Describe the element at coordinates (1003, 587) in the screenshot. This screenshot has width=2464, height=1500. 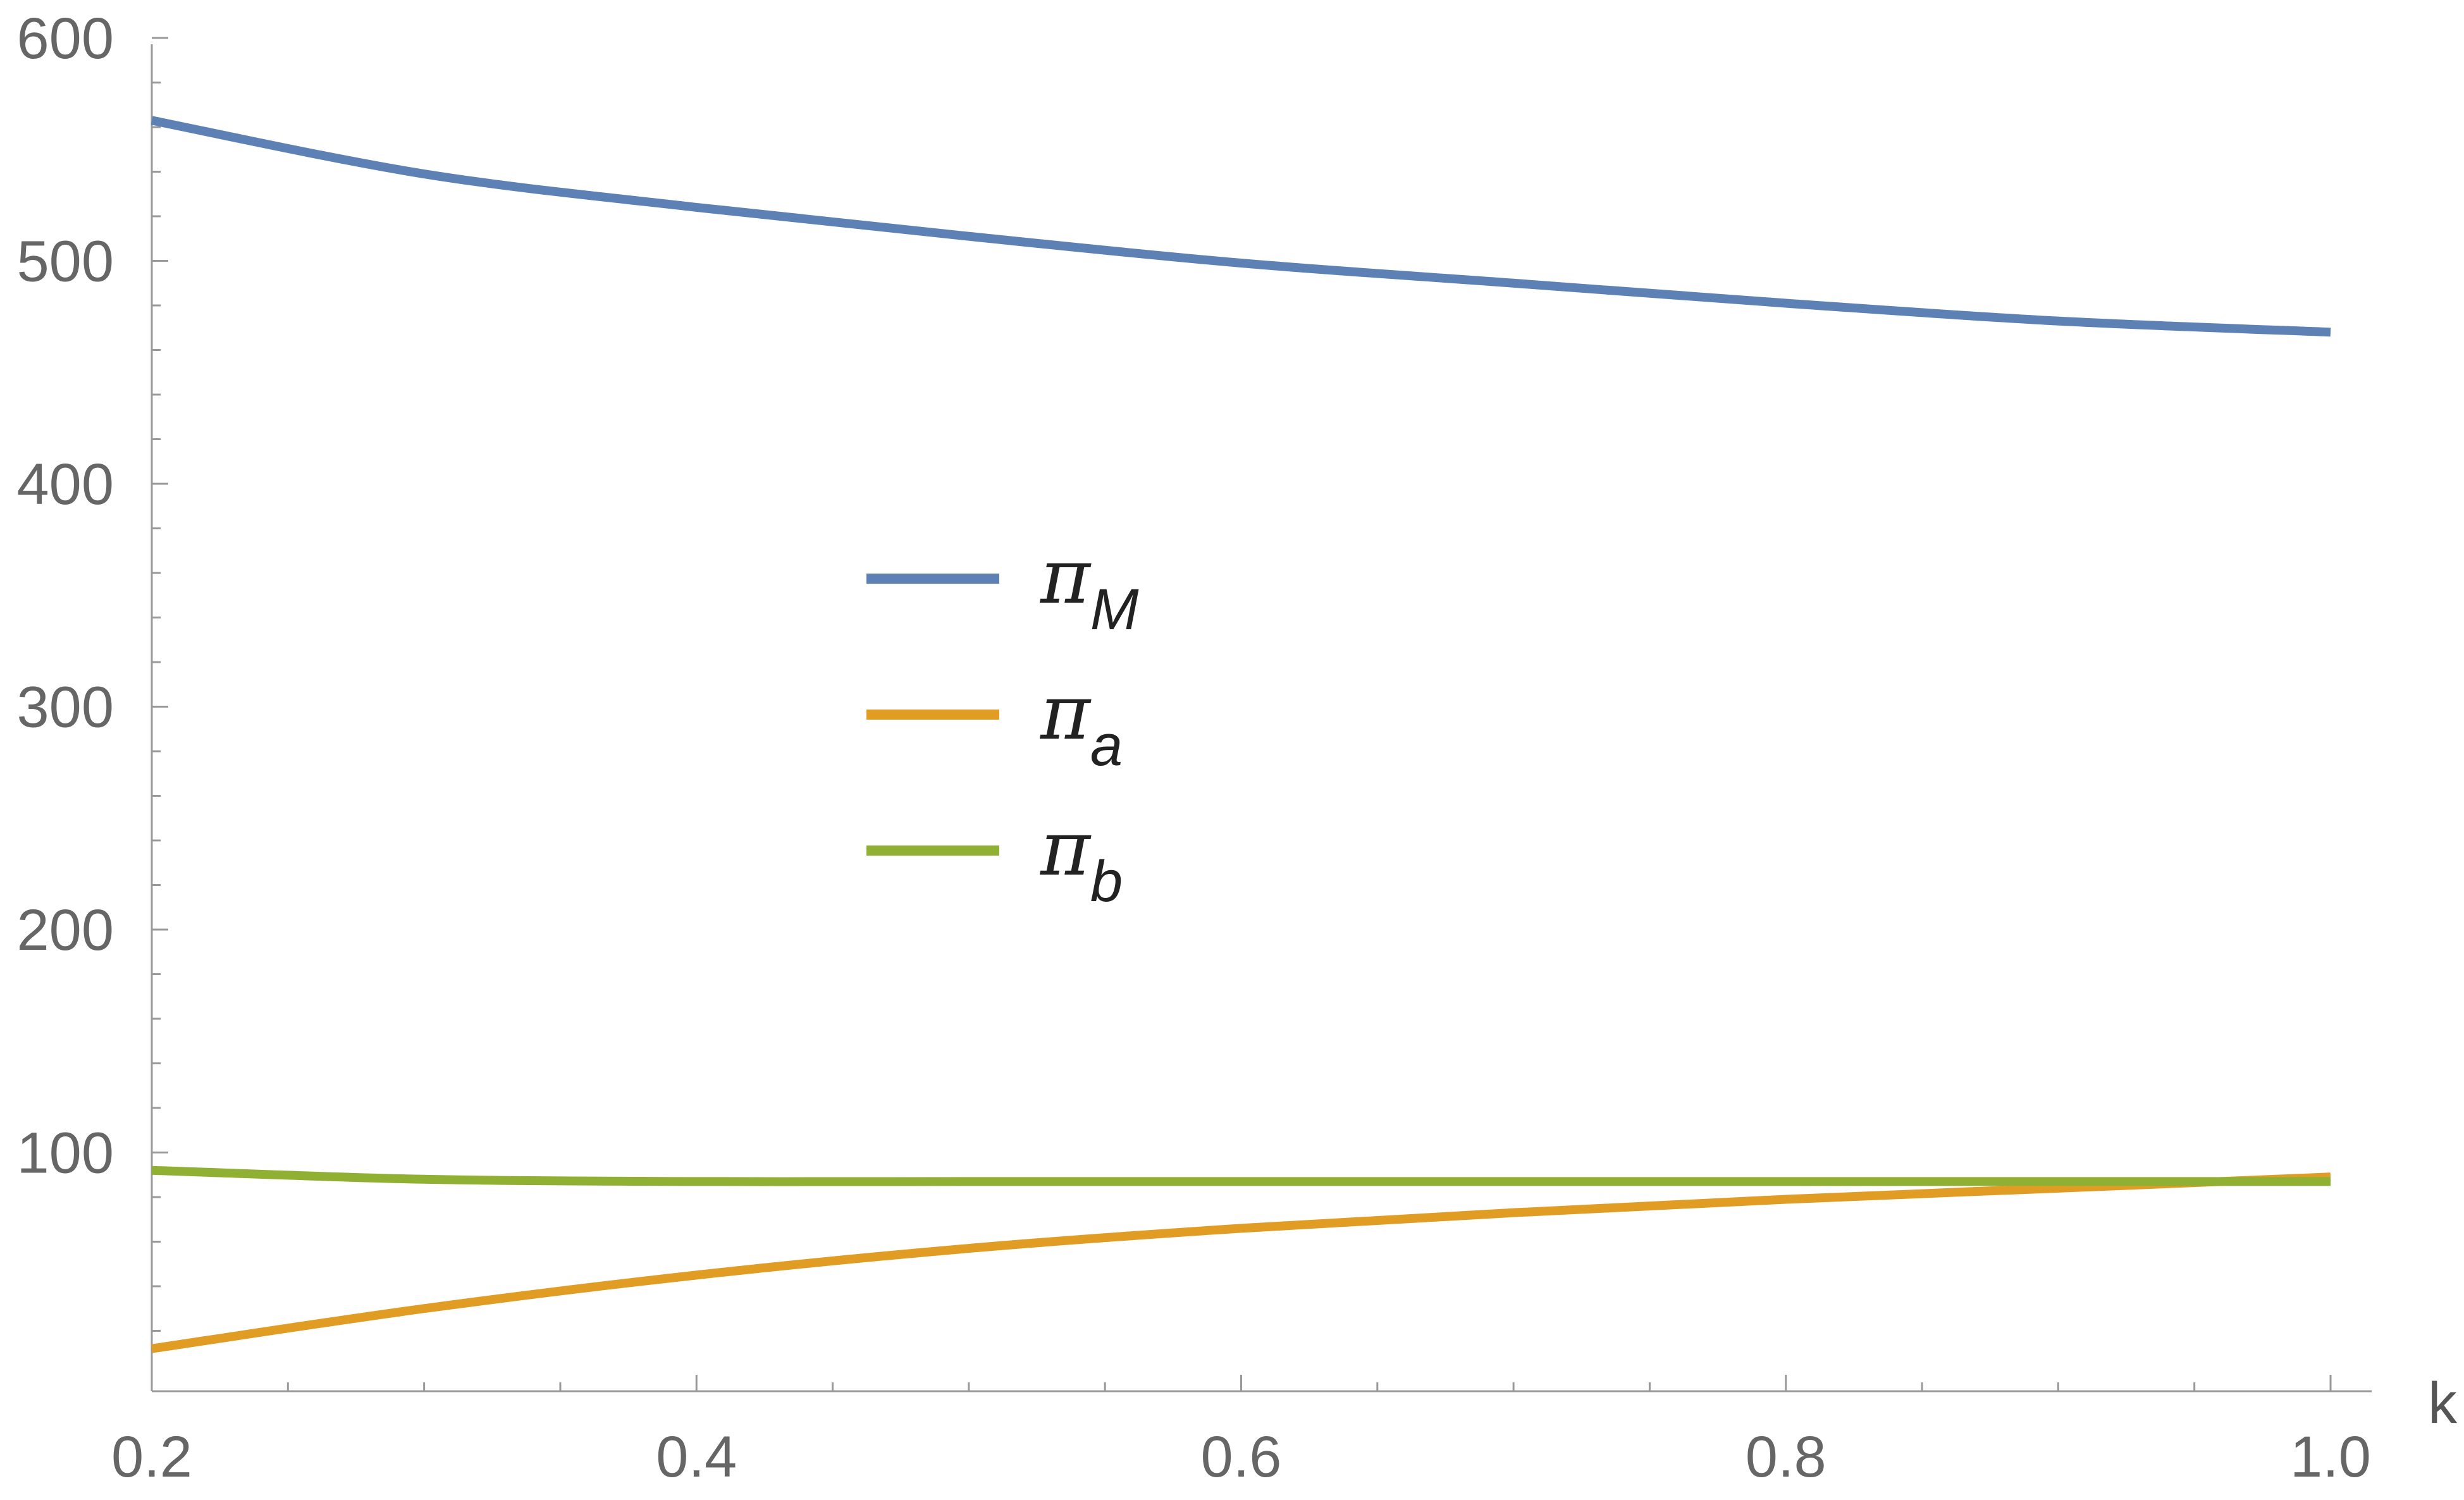
I see `legend-item-pi-M: πM` at that location.